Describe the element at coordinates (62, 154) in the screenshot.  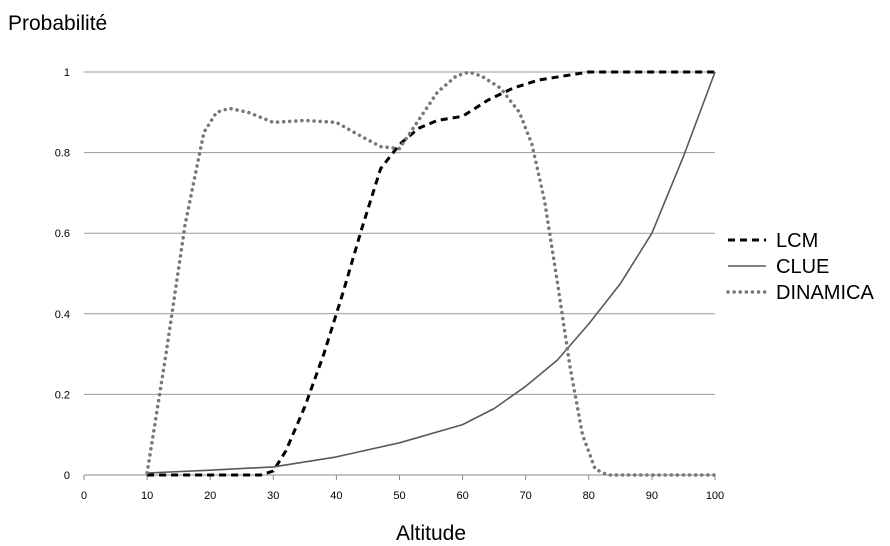
I see `y-tick-label: 0.8` at that location.